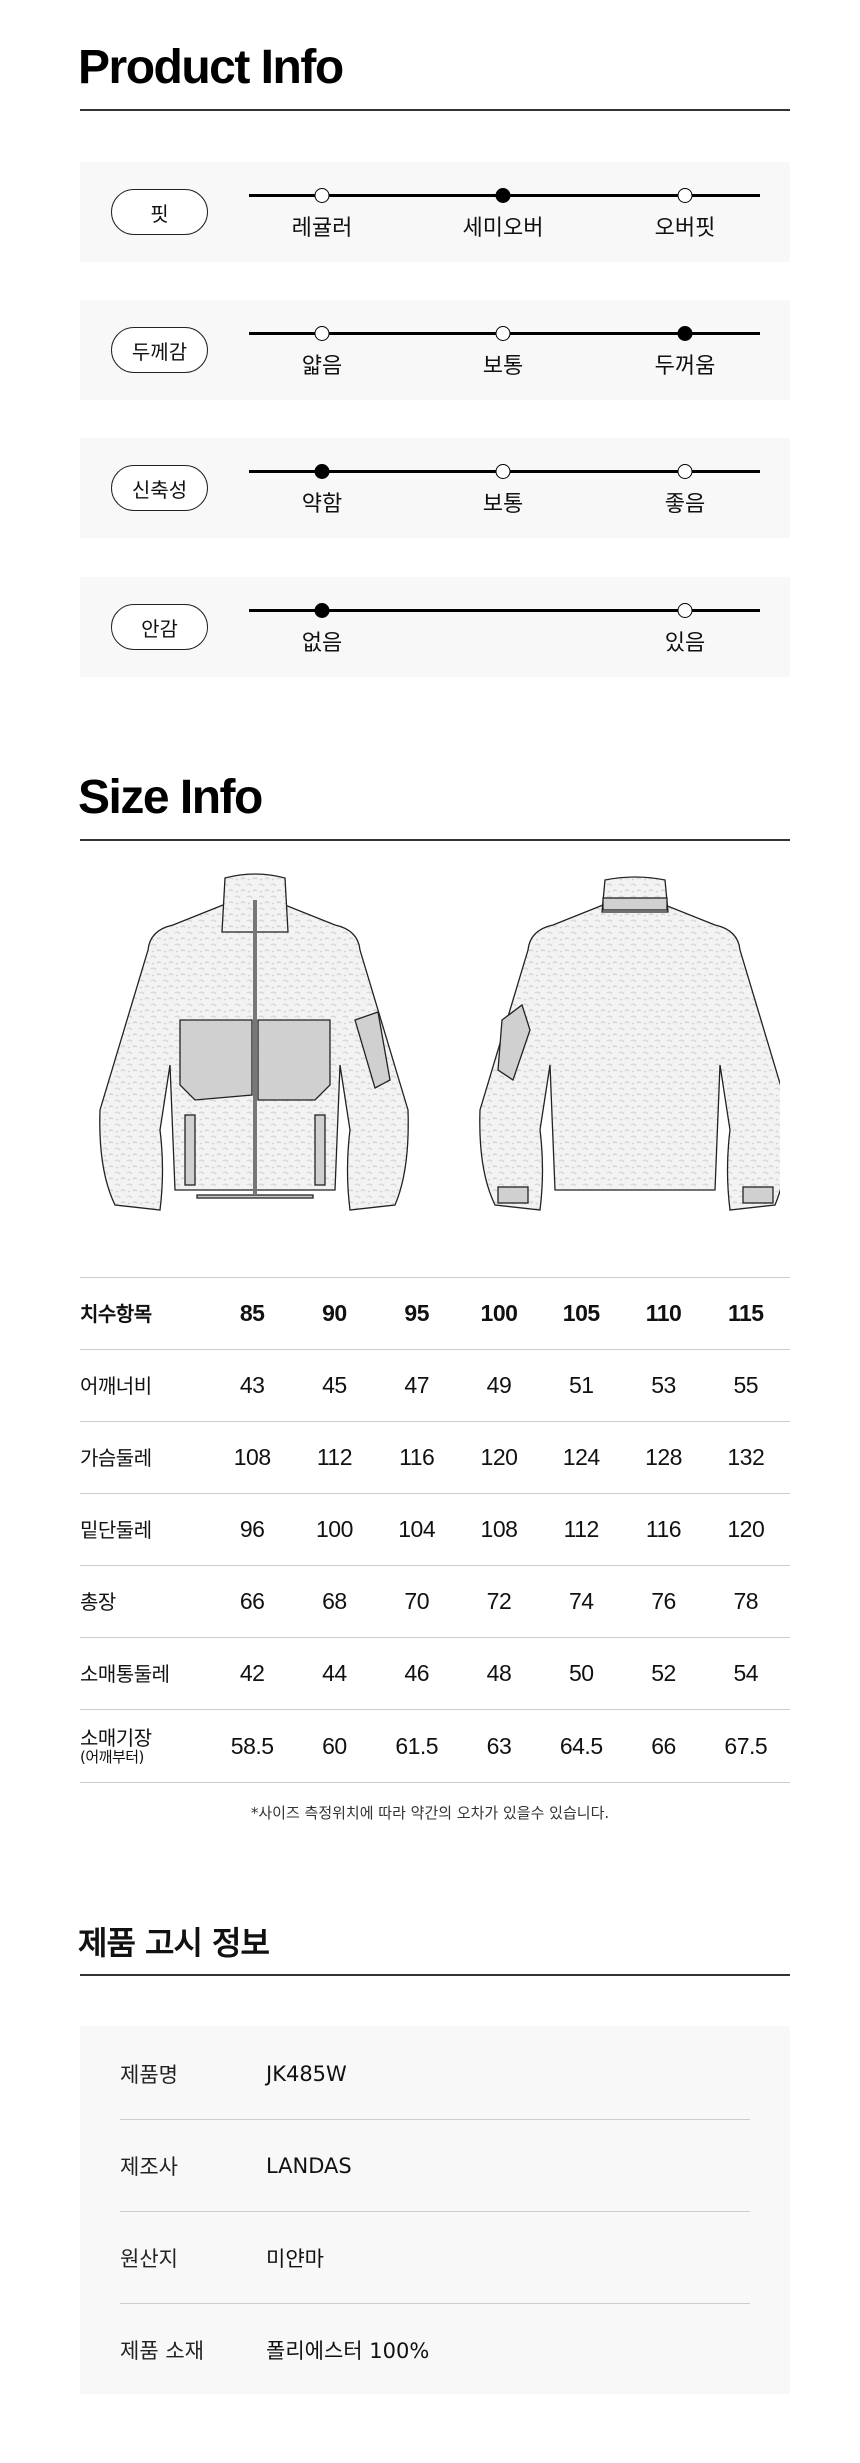 The width and height of the screenshot is (860, 2463). Describe the element at coordinates (663, 1601) in the screenshot. I see `table-cell: 76` at that location.